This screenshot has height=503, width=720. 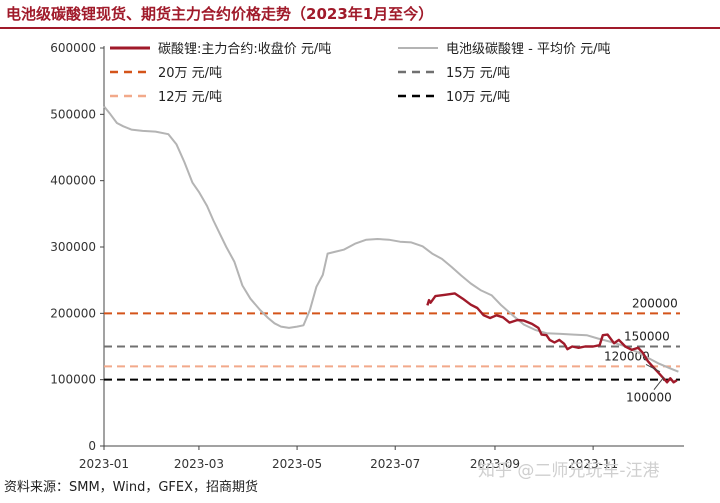 I want to click on reference-value-label: 200000, so click(x=655, y=303).